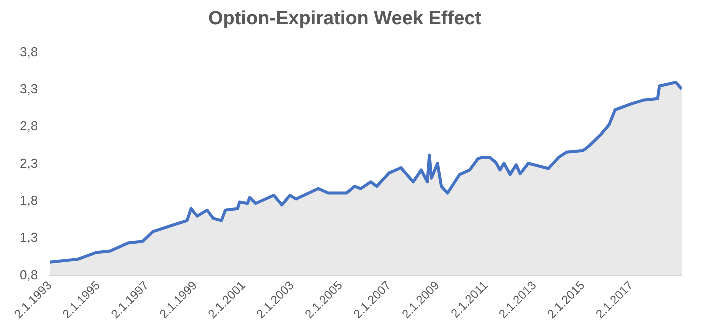  I want to click on y-tick-label: 2,3, so click(29, 163).